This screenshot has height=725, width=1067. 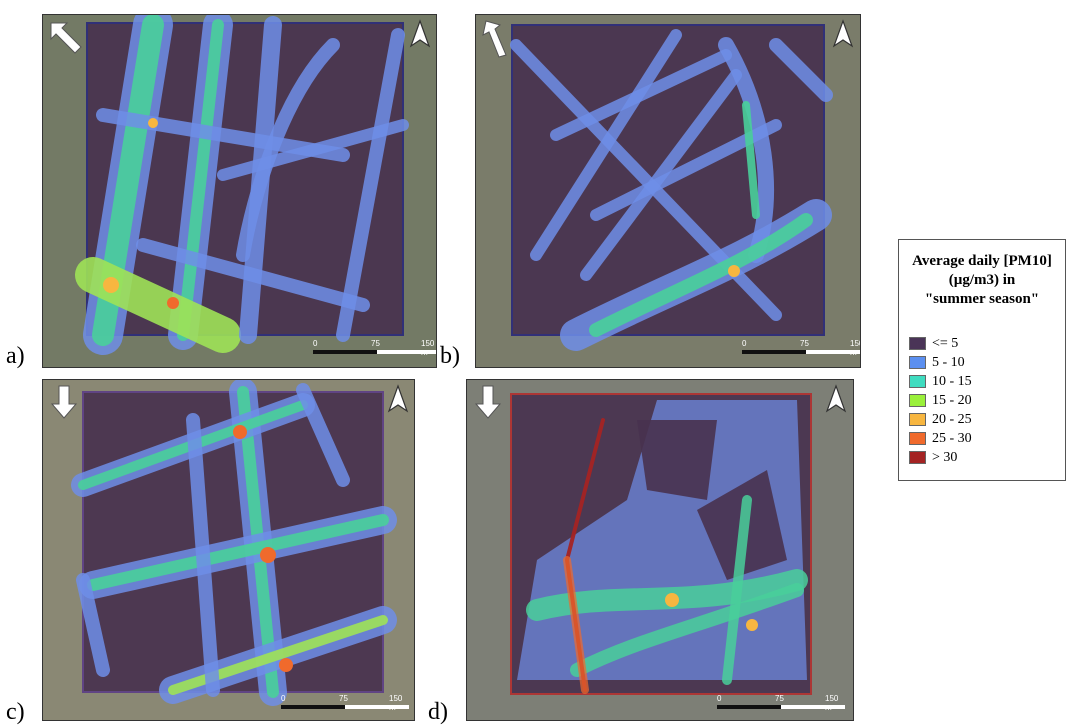 I want to click on legend-item: 15 - 20, so click(x=940, y=400).